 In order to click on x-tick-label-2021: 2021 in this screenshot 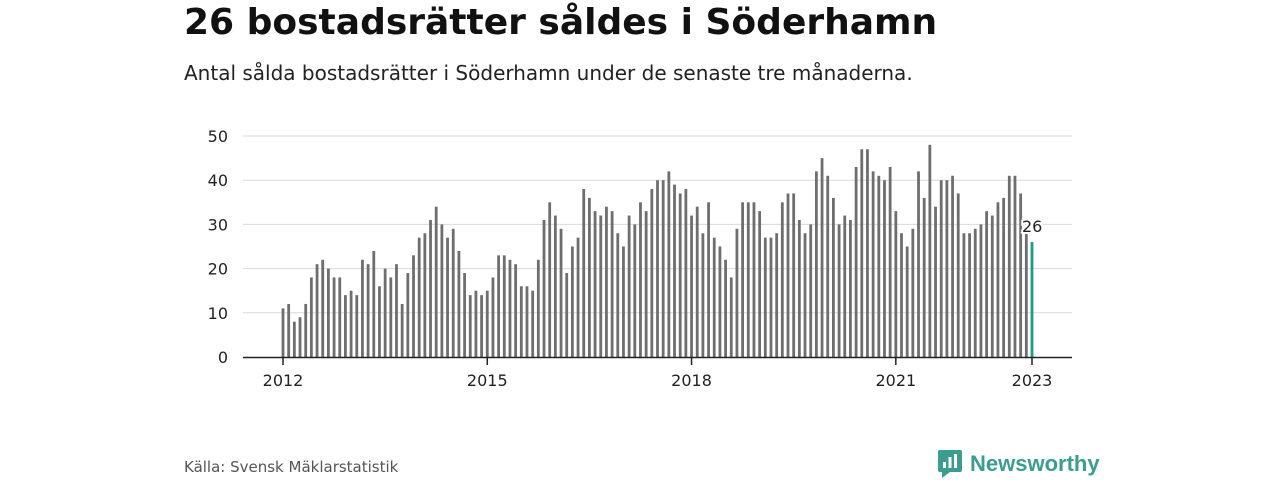, I will do `click(895, 380)`.